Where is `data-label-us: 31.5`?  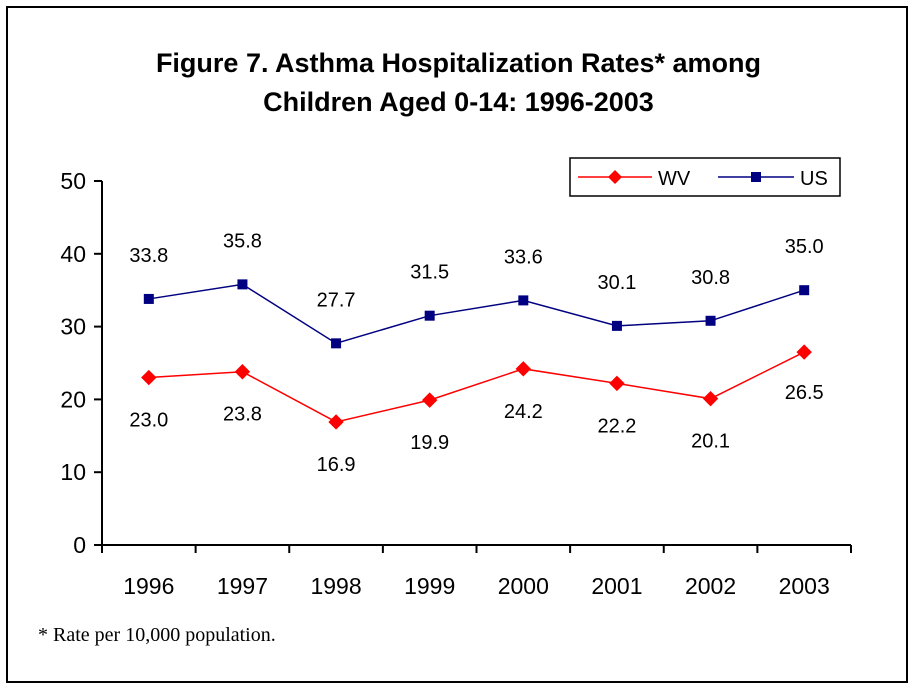
data-label-us: 31.5 is located at coordinates (429, 273).